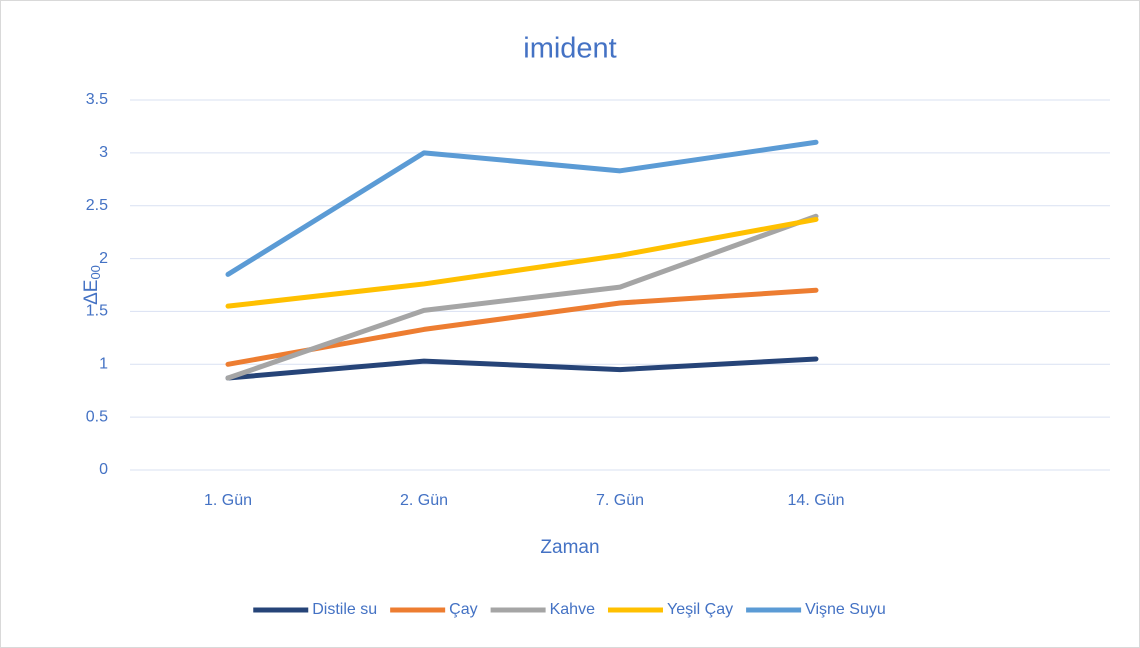 The height and width of the screenshot is (648, 1140). Describe the element at coordinates (816, 500) in the screenshot. I see `x-tick-label: 14. Gün` at that location.